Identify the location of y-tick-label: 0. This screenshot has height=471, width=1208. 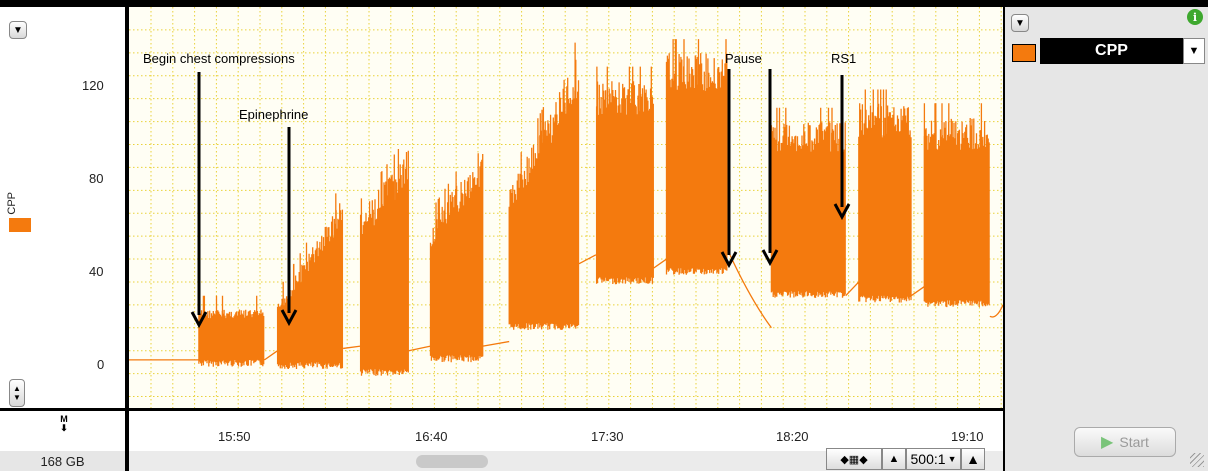
(101, 364).